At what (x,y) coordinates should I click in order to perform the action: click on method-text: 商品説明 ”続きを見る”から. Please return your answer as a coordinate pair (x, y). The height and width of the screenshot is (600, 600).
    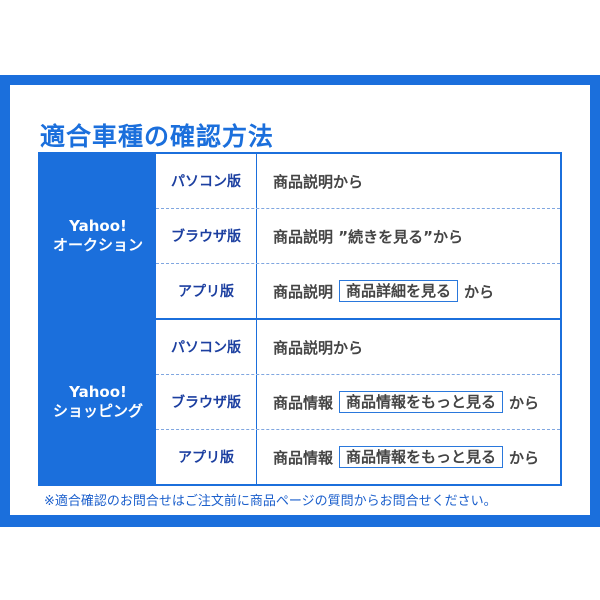
    Looking at the image, I should click on (368, 236).